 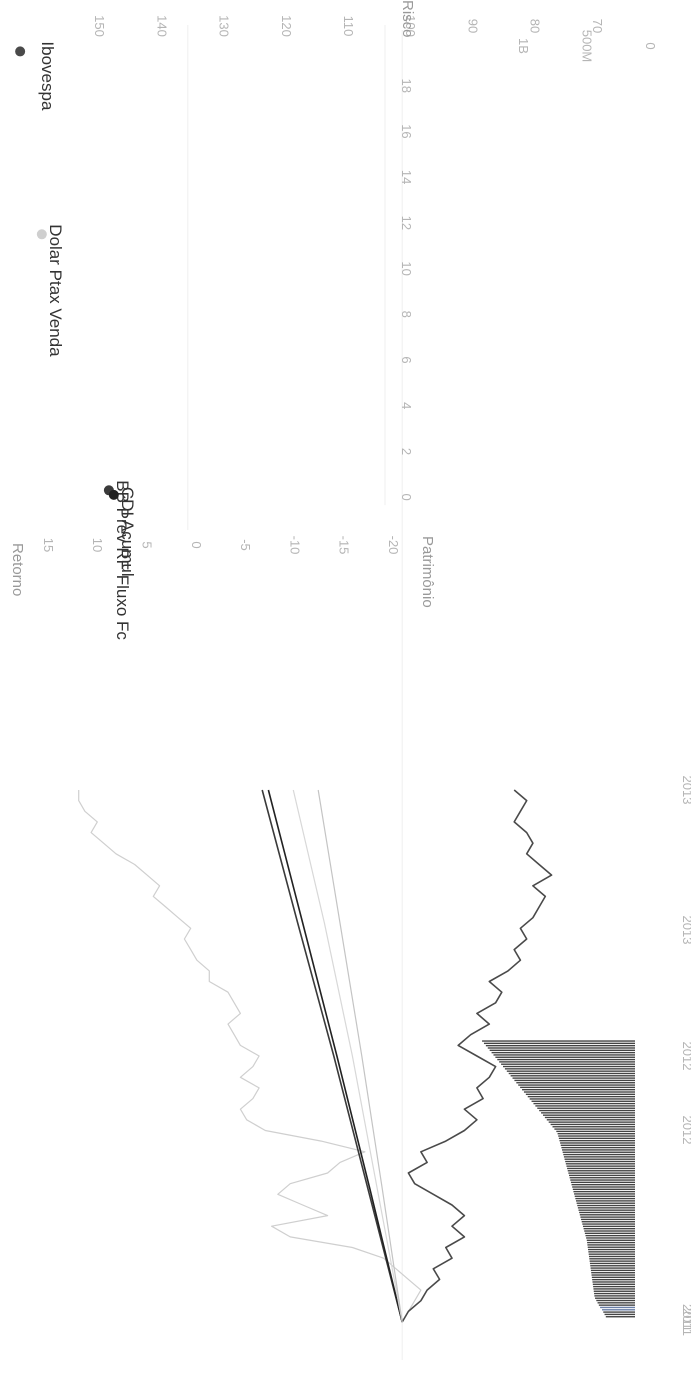 What do you see at coordinates (245, 545) in the screenshot?
I see `return-tick: -5` at bounding box center [245, 545].